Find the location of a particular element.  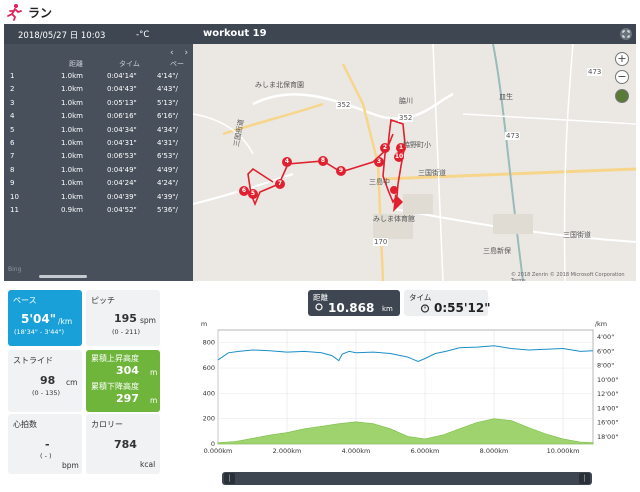

ascent-label: 累積上昇高度 is located at coordinates (115, 358).